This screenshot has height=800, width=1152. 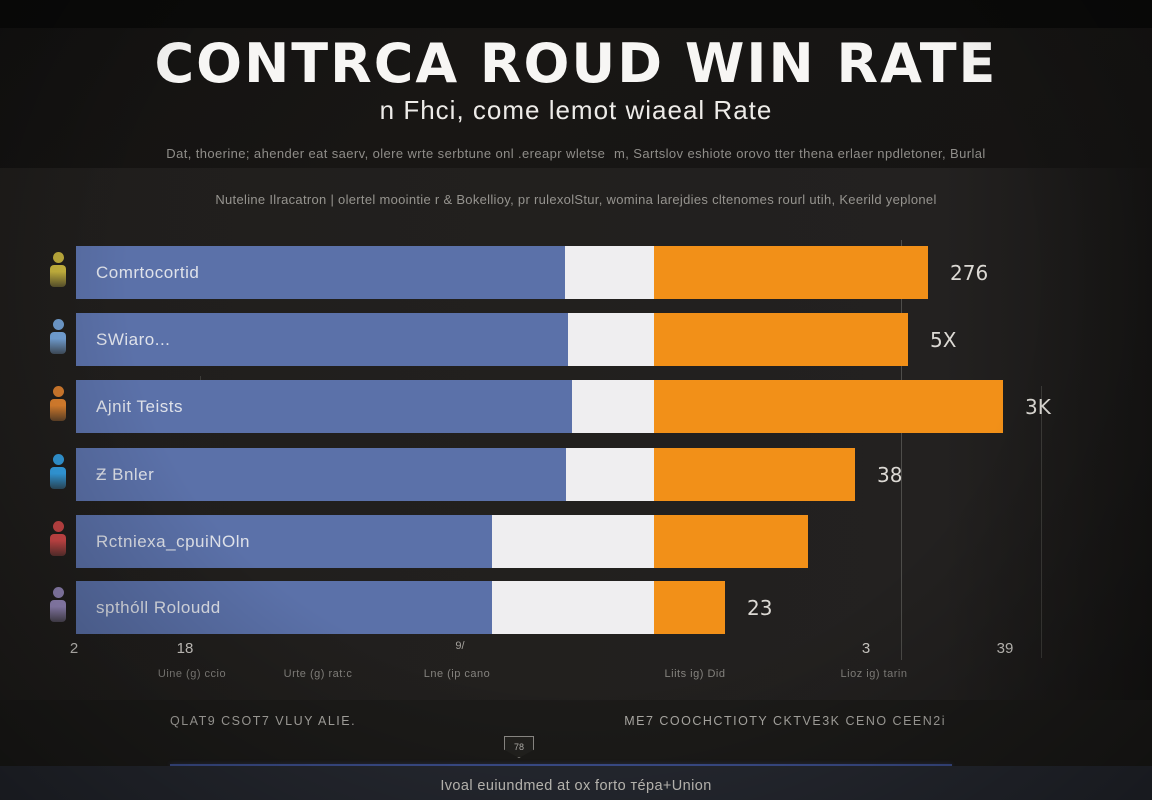 What do you see at coordinates (760, 607) in the screenshot?
I see `bar-value-label: 23` at bounding box center [760, 607].